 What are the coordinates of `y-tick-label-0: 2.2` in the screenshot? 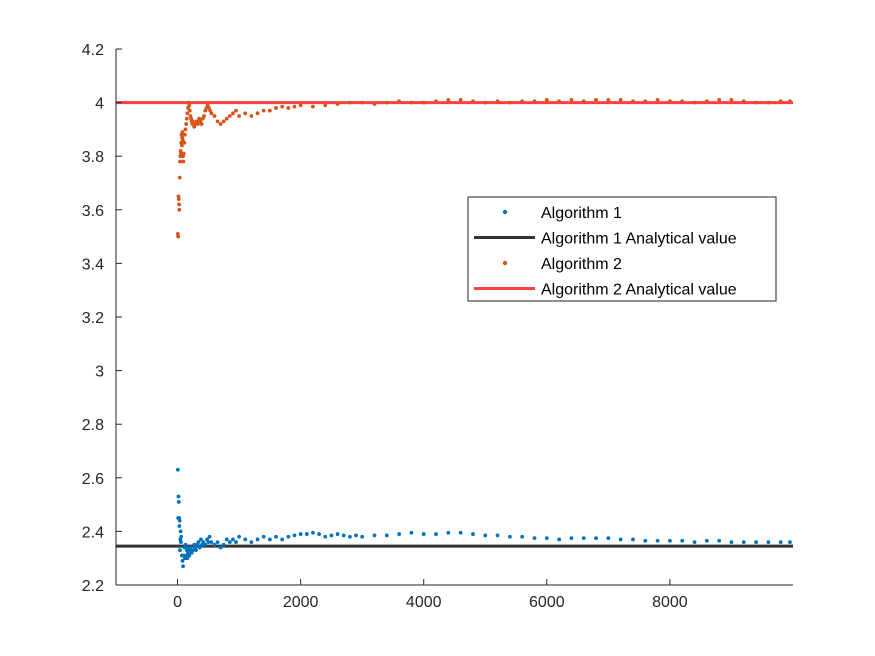 It's located at (93, 586).